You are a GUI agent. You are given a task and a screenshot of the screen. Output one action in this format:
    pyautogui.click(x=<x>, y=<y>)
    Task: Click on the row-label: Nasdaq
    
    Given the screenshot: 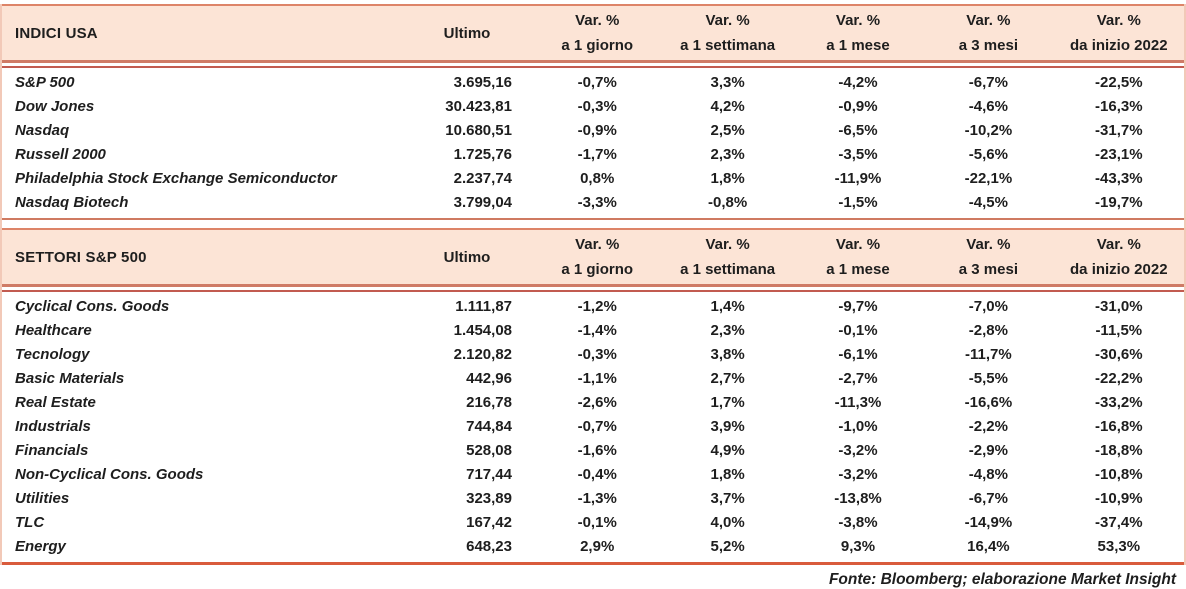 What is the action you would take?
    pyautogui.click(x=42, y=130)
    